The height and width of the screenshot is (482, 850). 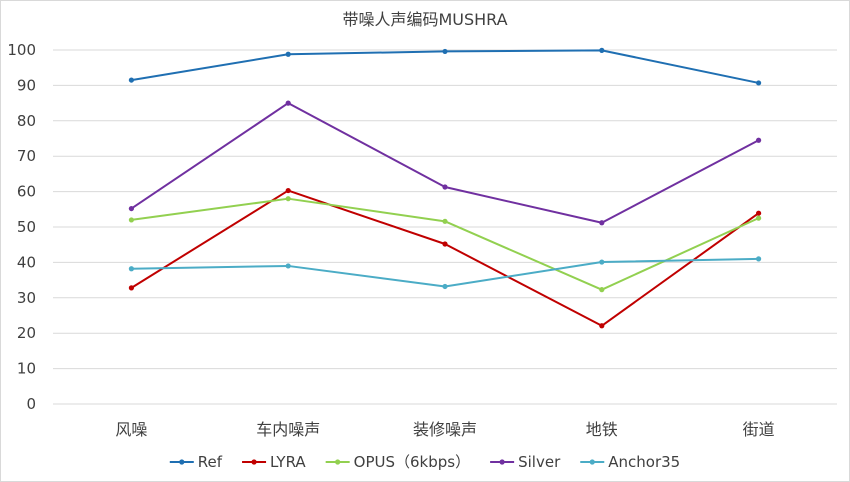 I want to click on x-category-label: 地铁, so click(x=602, y=429).